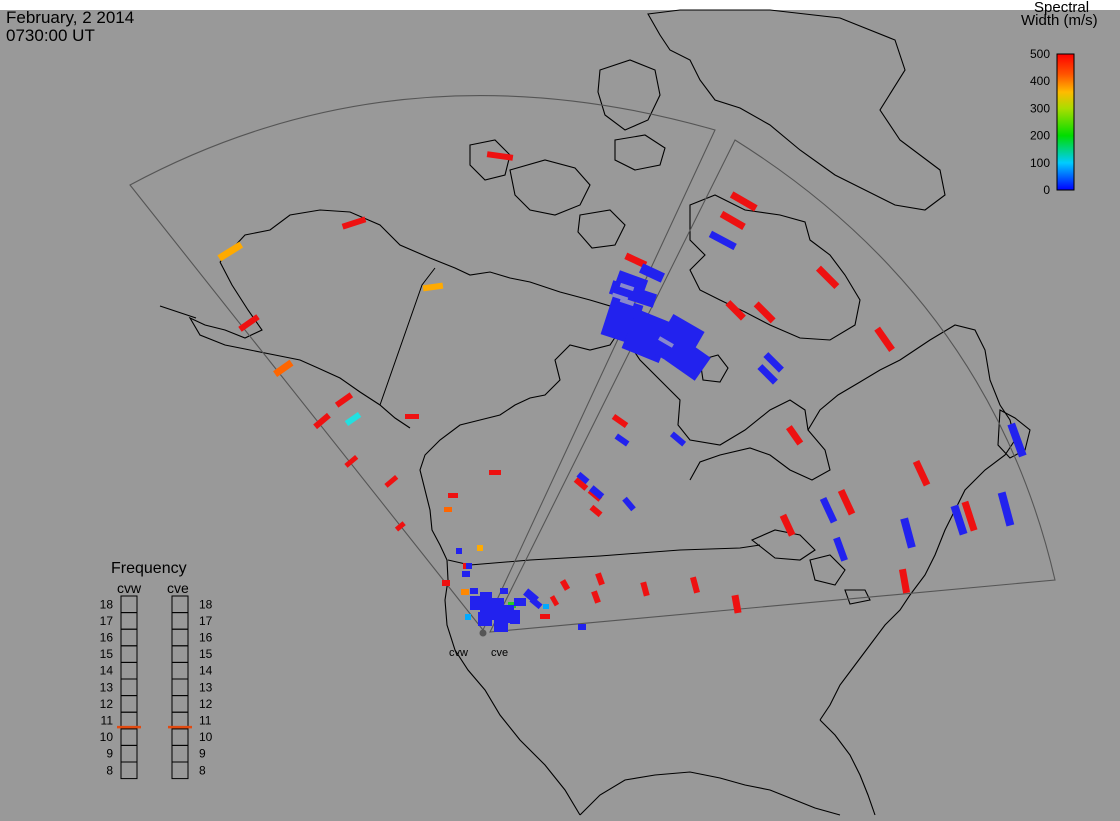 The width and height of the screenshot is (1120, 821). Describe the element at coordinates (629, 95) in the screenshot. I see `coastline-ellesmere` at that location.